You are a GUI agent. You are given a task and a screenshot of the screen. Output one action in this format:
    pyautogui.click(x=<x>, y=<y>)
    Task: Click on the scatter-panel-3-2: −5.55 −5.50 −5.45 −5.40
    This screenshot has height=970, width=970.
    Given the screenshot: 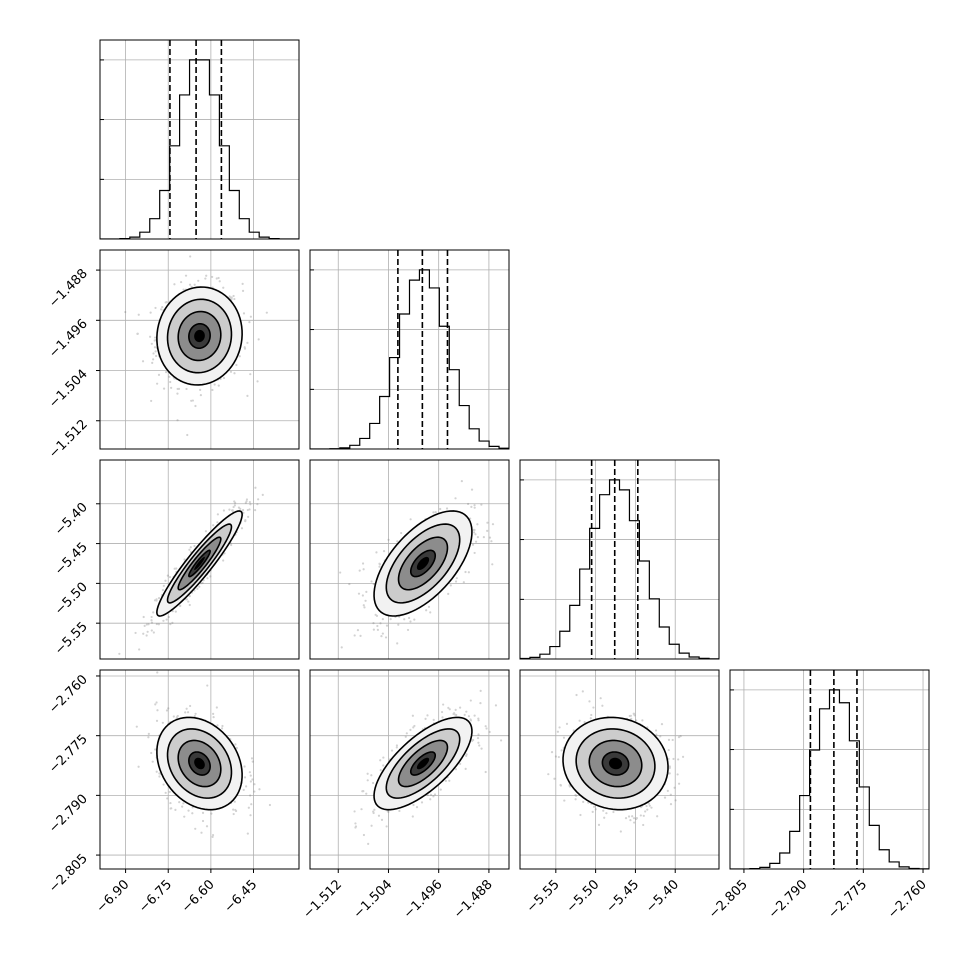 What is the action you would take?
    pyautogui.click(x=619, y=792)
    